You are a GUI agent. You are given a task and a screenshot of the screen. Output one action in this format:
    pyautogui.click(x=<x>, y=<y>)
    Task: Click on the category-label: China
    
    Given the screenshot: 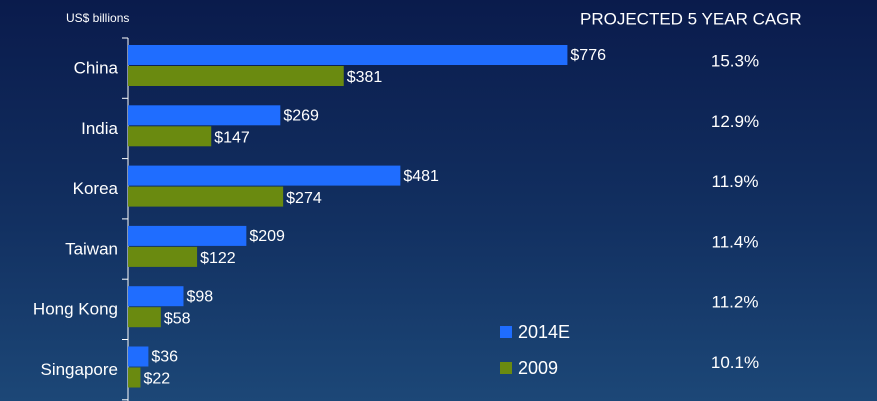 What is the action you would take?
    pyautogui.click(x=96, y=67)
    